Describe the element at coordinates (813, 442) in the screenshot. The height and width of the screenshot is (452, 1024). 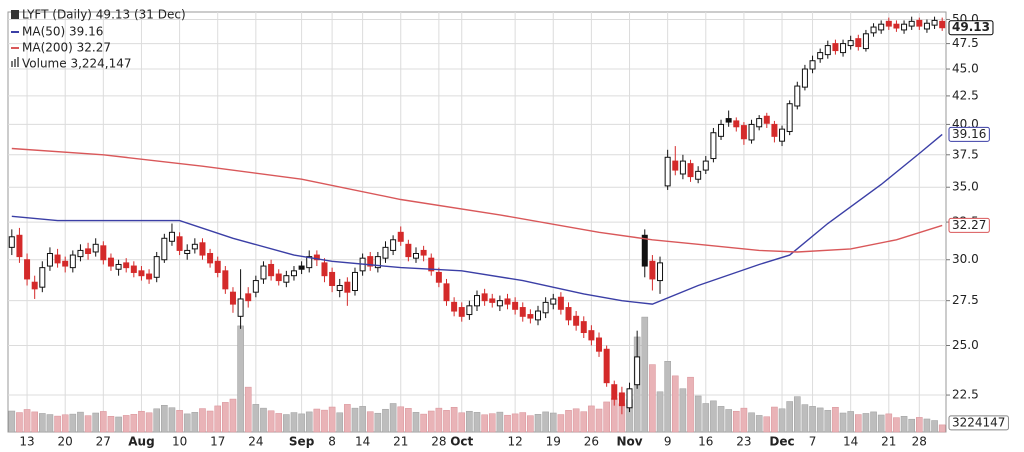
I see `x-tick-label: 7` at that location.